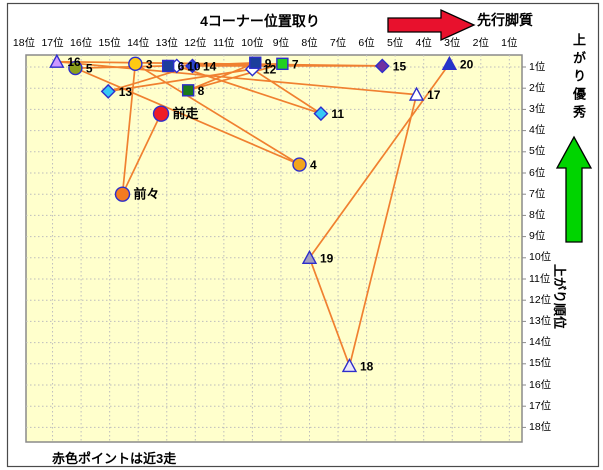 This screenshot has height=470, width=603. What do you see at coordinates (540, 384) in the screenshot?
I see `y-tick-label-16位: 16位` at bounding box center [540, 384].